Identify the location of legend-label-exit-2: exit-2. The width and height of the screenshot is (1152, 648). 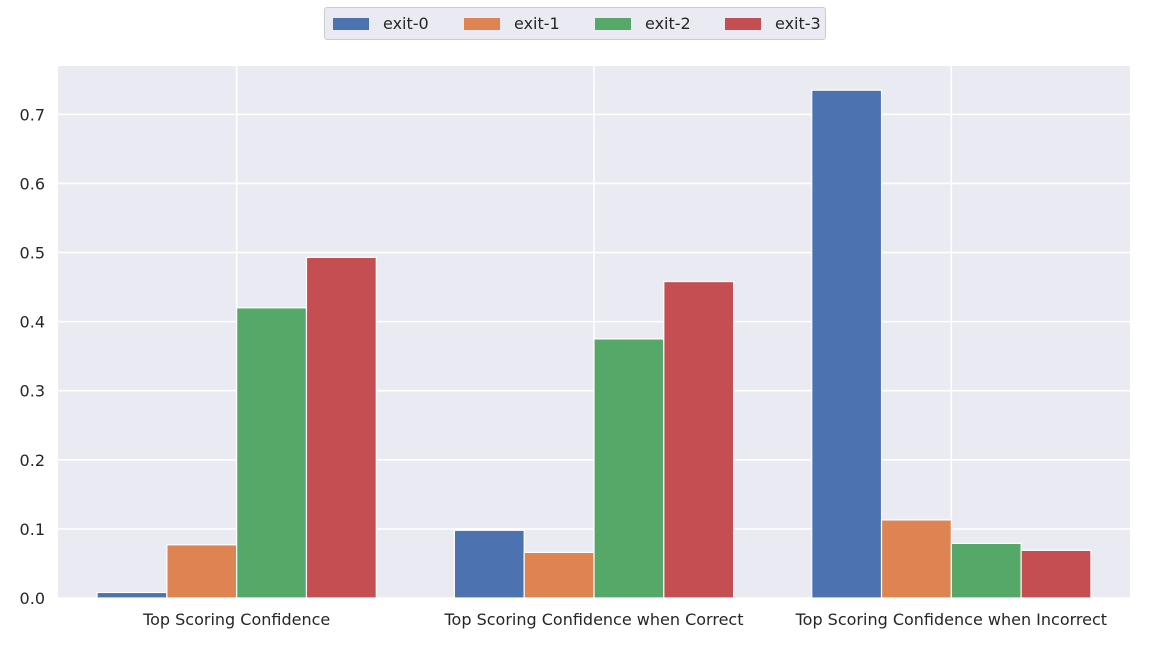
(668, 23).